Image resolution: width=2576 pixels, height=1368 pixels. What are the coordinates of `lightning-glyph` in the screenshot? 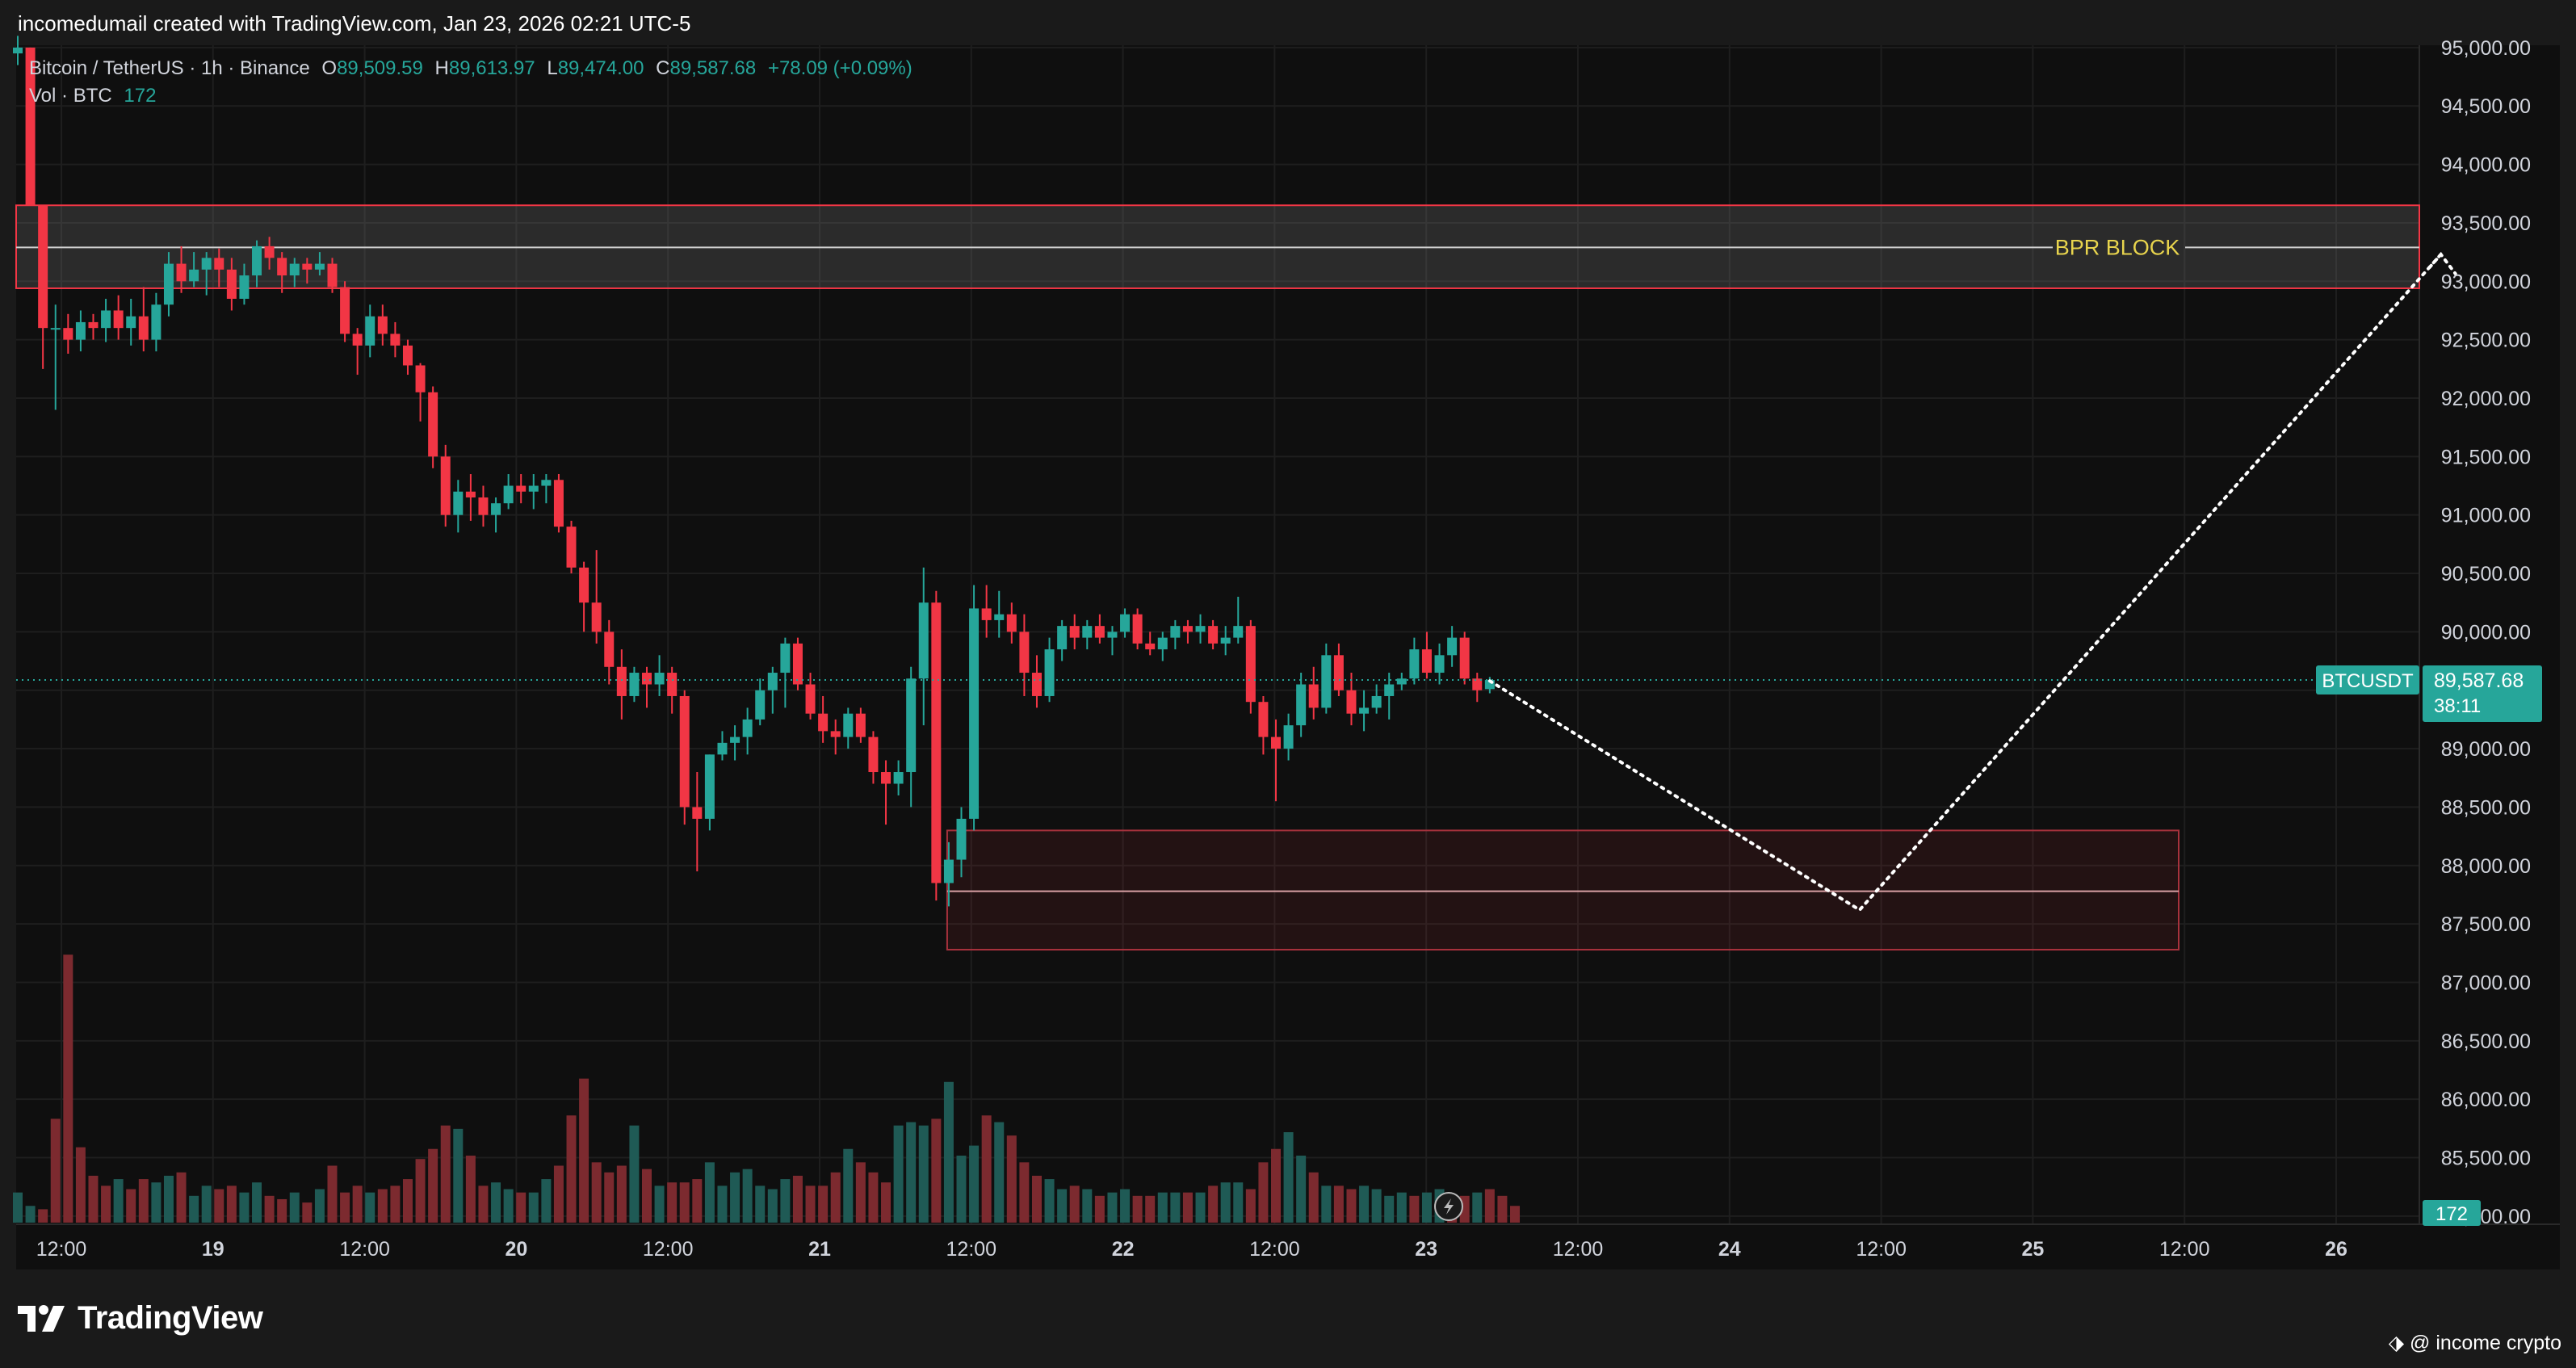 It's located at (1449, 1206).